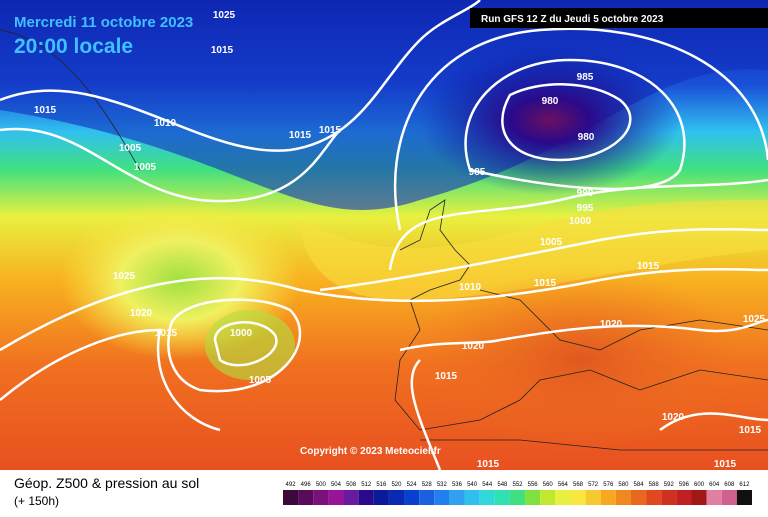 Image resolution: width=768 pixels, height=517 pixels. I want to click on scale-label: 596, so click(684, 485).